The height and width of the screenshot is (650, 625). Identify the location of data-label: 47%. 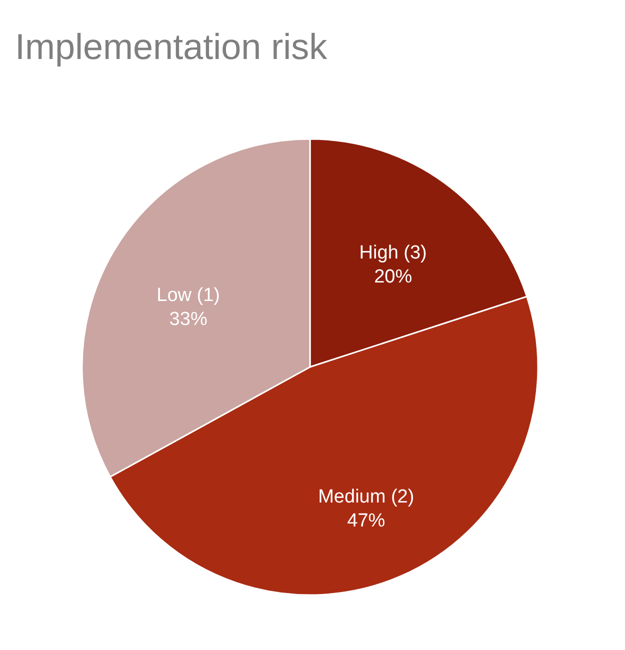
(366, 521).